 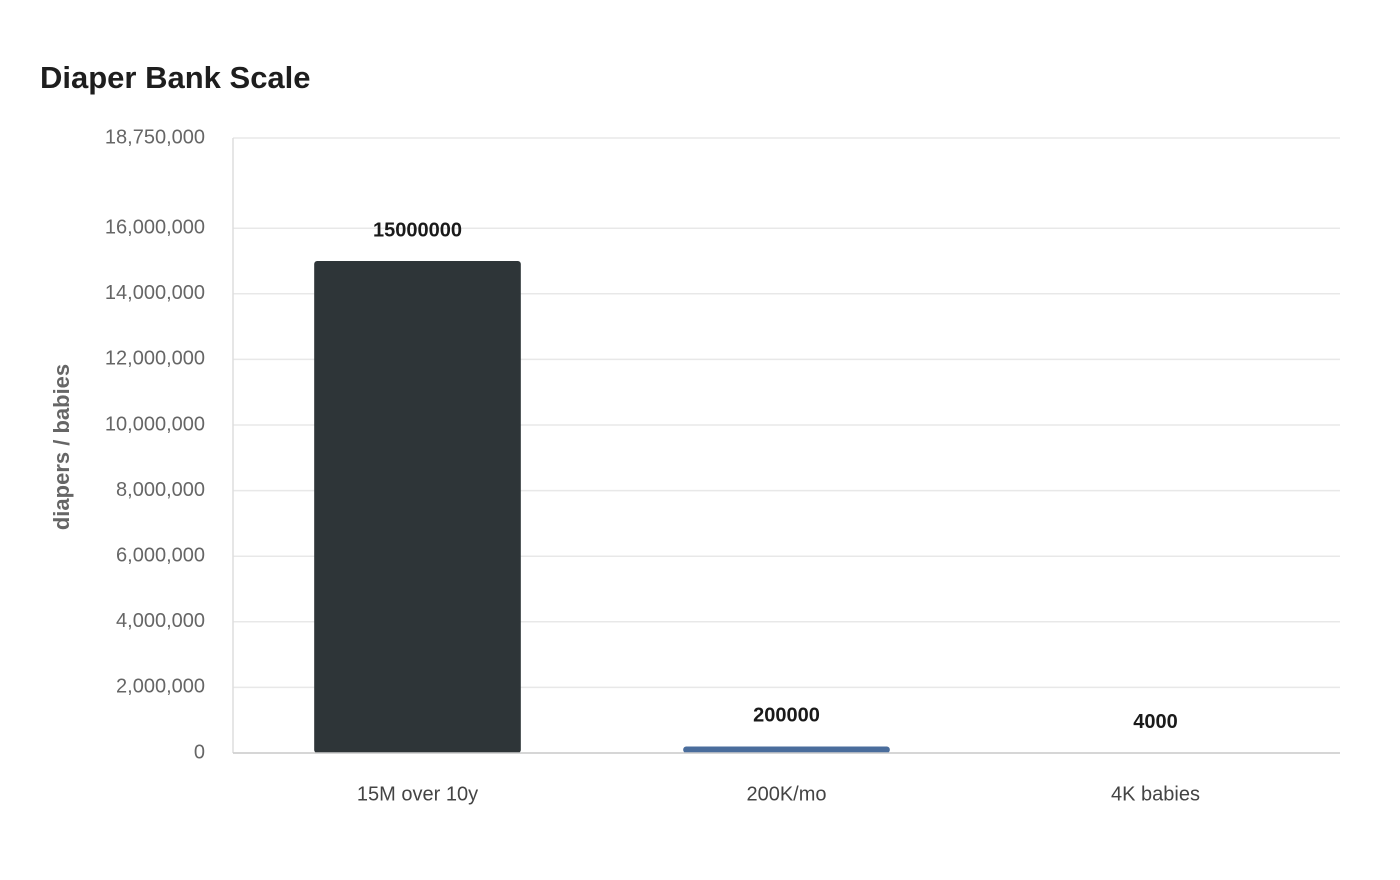 What do you see at coordinates (1155, 722) in the screenshot?
I see `value-label: 4000` at bounding box center [1155, 722].